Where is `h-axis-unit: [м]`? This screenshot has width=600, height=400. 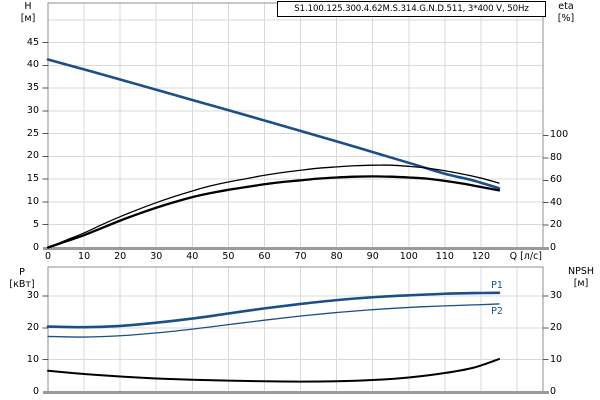 h-axis-unit: [м] is located at coordinates (28, 18).